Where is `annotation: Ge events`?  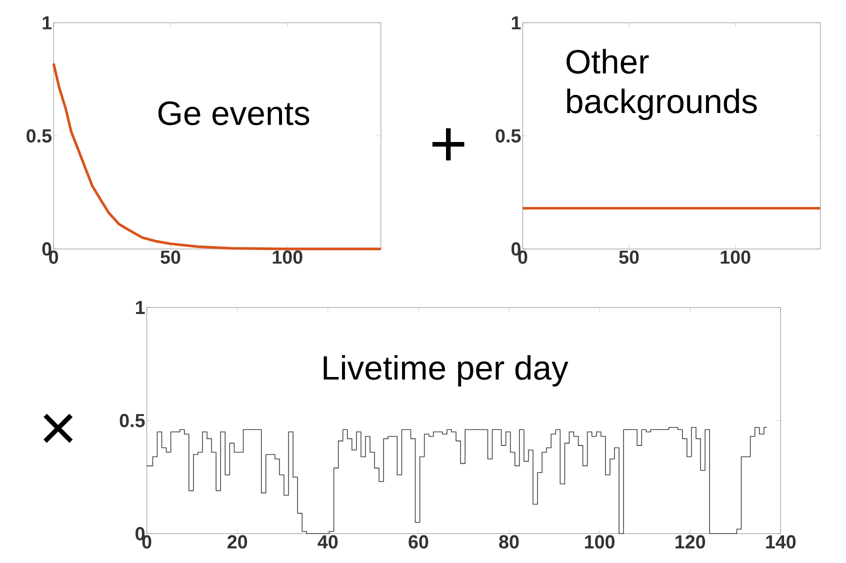 annotation: Ge events is located at coordinates (234, 113).